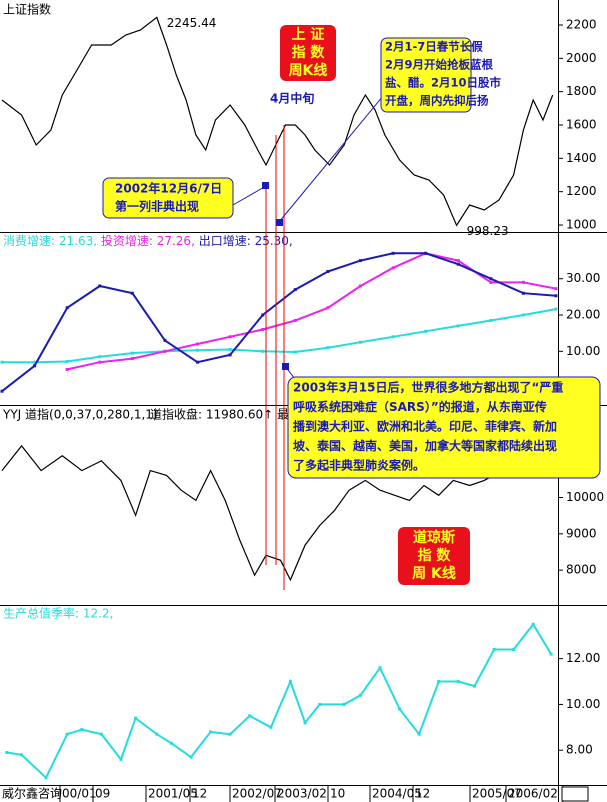 This screenshot has width=607, height=802. I want to click on x-tick-label: 2006/02, so click(533, 794).